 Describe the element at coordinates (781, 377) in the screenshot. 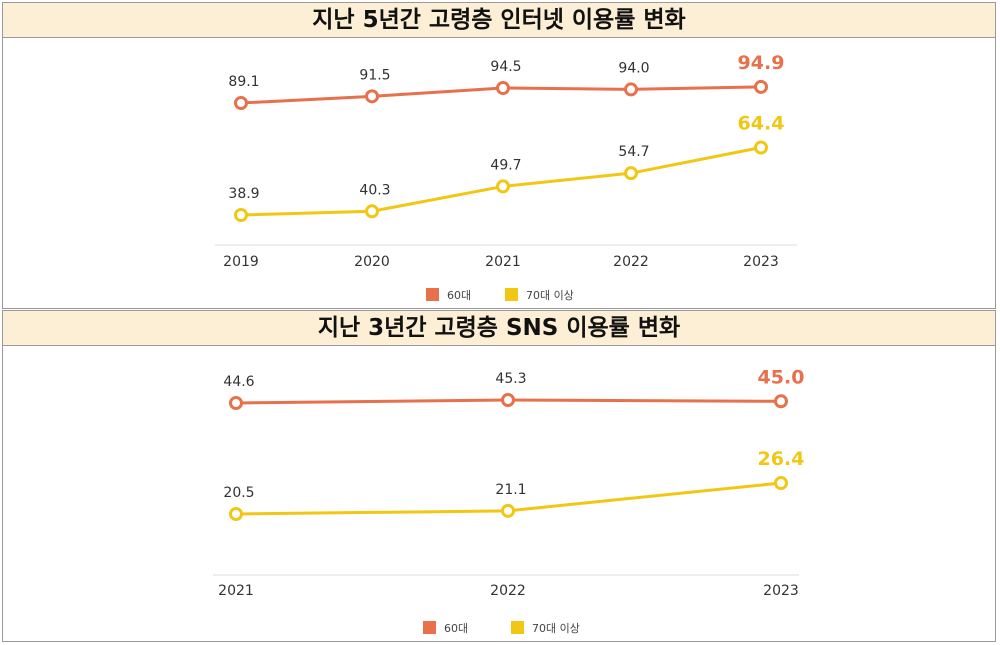

I see `data-label: 45.0` at that location.